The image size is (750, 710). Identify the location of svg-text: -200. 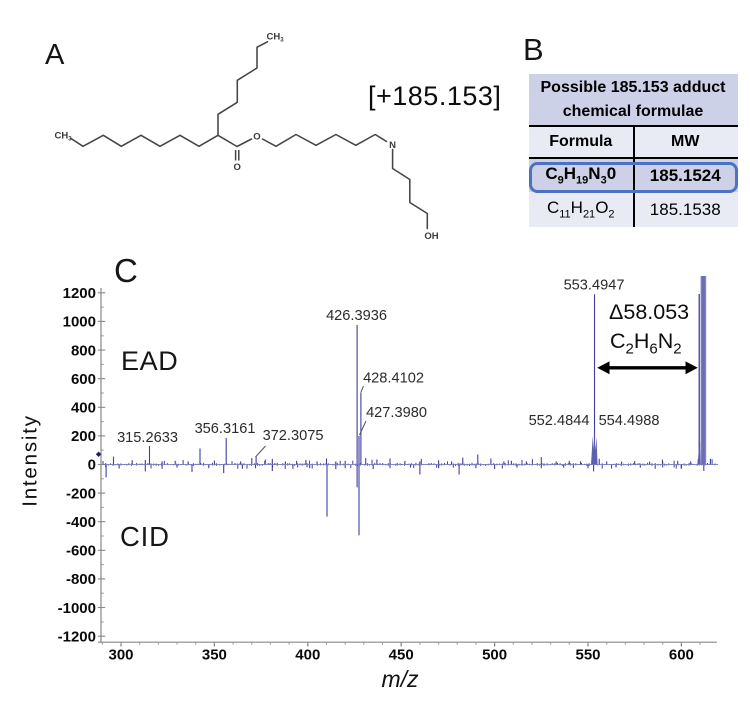
(81, 493).